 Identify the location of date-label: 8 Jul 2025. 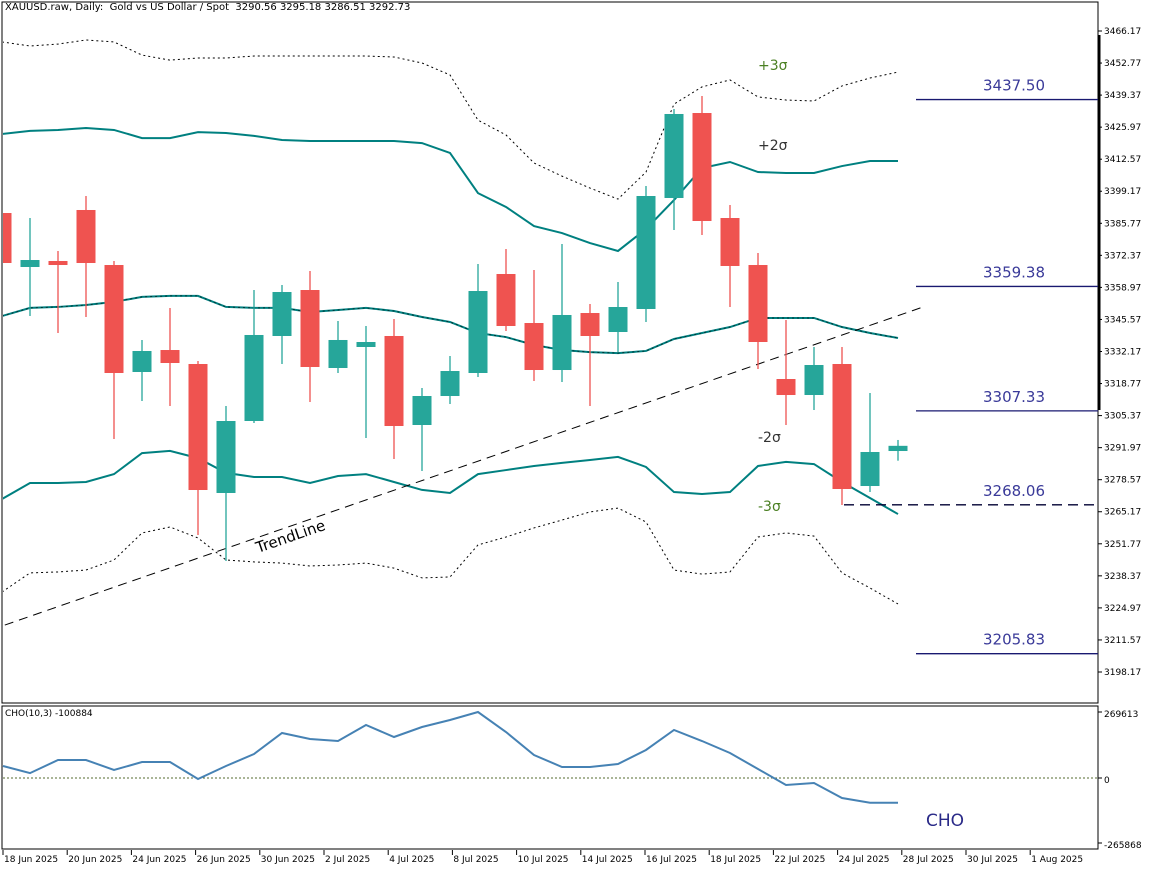
(475, 860).